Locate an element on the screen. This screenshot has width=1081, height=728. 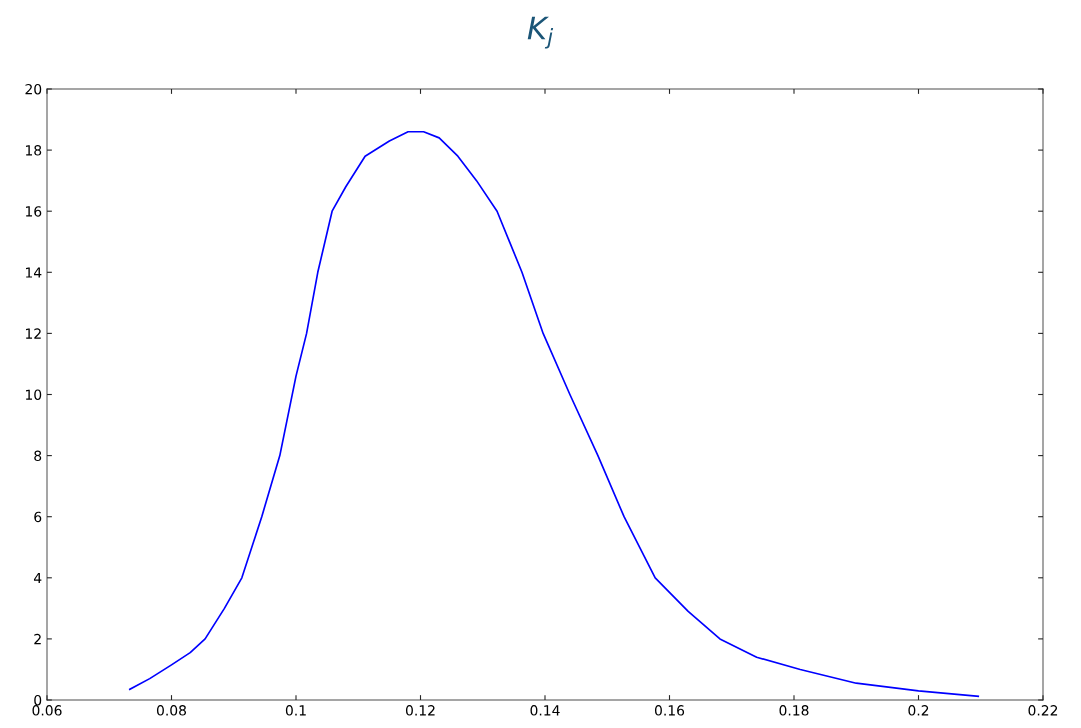
x-tick-label: 0.06 is located at coordinates (47, 710).